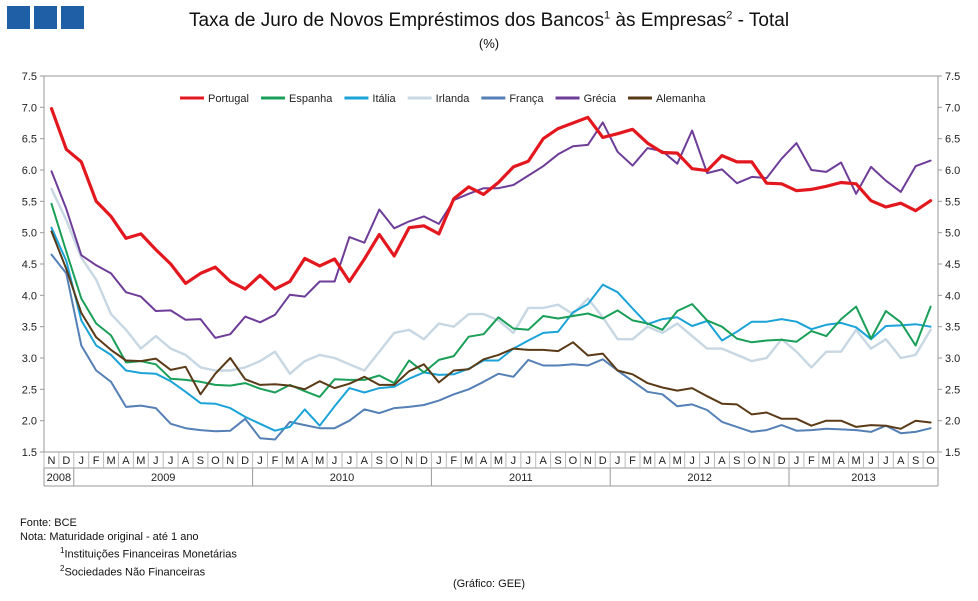 The height and width of the screenshot is (601, 978). What do you see at coordinates (600, 99) in the screenshot?
I see `legend-label: Grécia` at bounding box center [600, 99].